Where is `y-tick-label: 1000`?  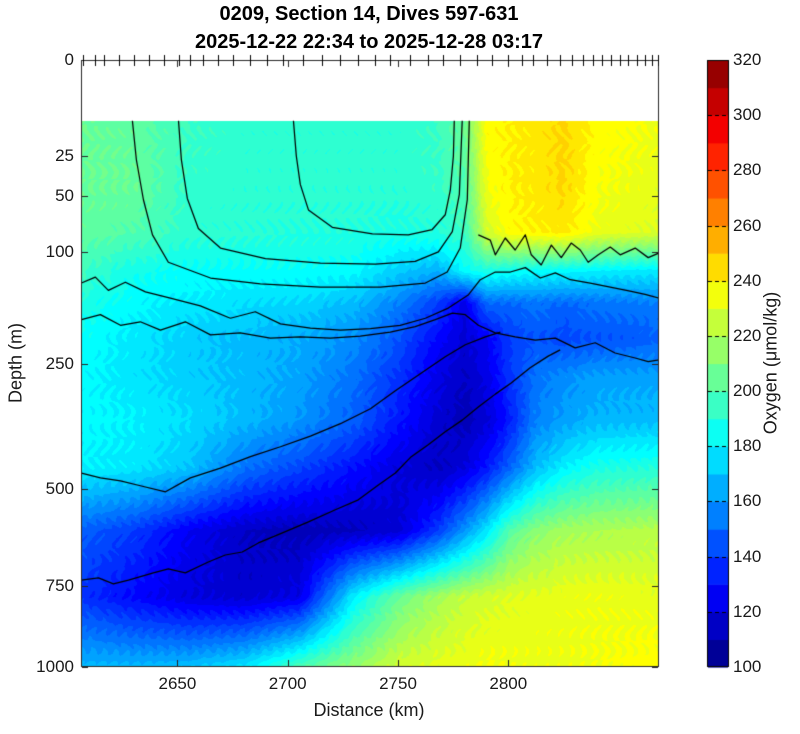
y-tick-label: 1000 is located at coordinates (55, 666).